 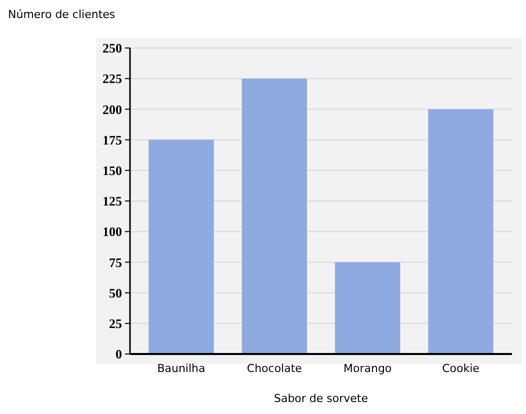 I want to click on x-tick-label: Cookie, so click(x=461, y=368).